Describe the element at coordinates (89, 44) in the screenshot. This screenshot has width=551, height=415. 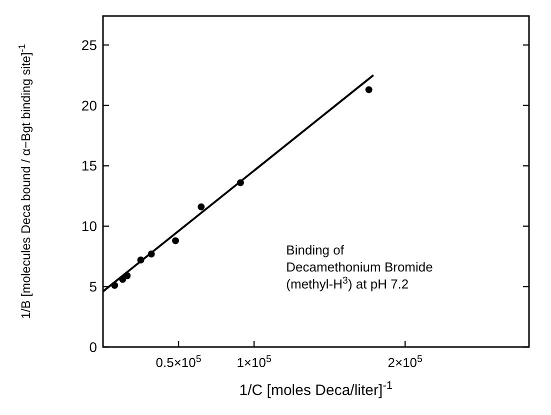
I see `y-tick-label: 25` at that location.